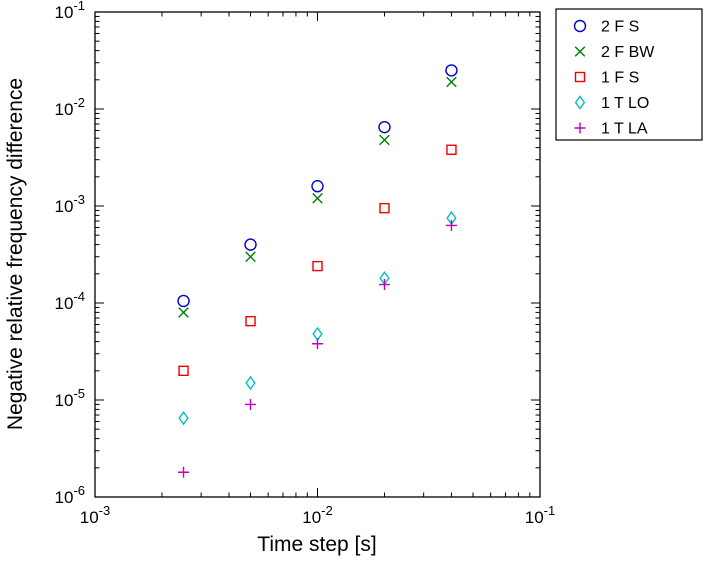 The image size is (708, 575). What do you see at coordinates (540, 515) in the screenshot?
I see `x-tick-label: 10⁻¹` at bounding box center [540, 515].